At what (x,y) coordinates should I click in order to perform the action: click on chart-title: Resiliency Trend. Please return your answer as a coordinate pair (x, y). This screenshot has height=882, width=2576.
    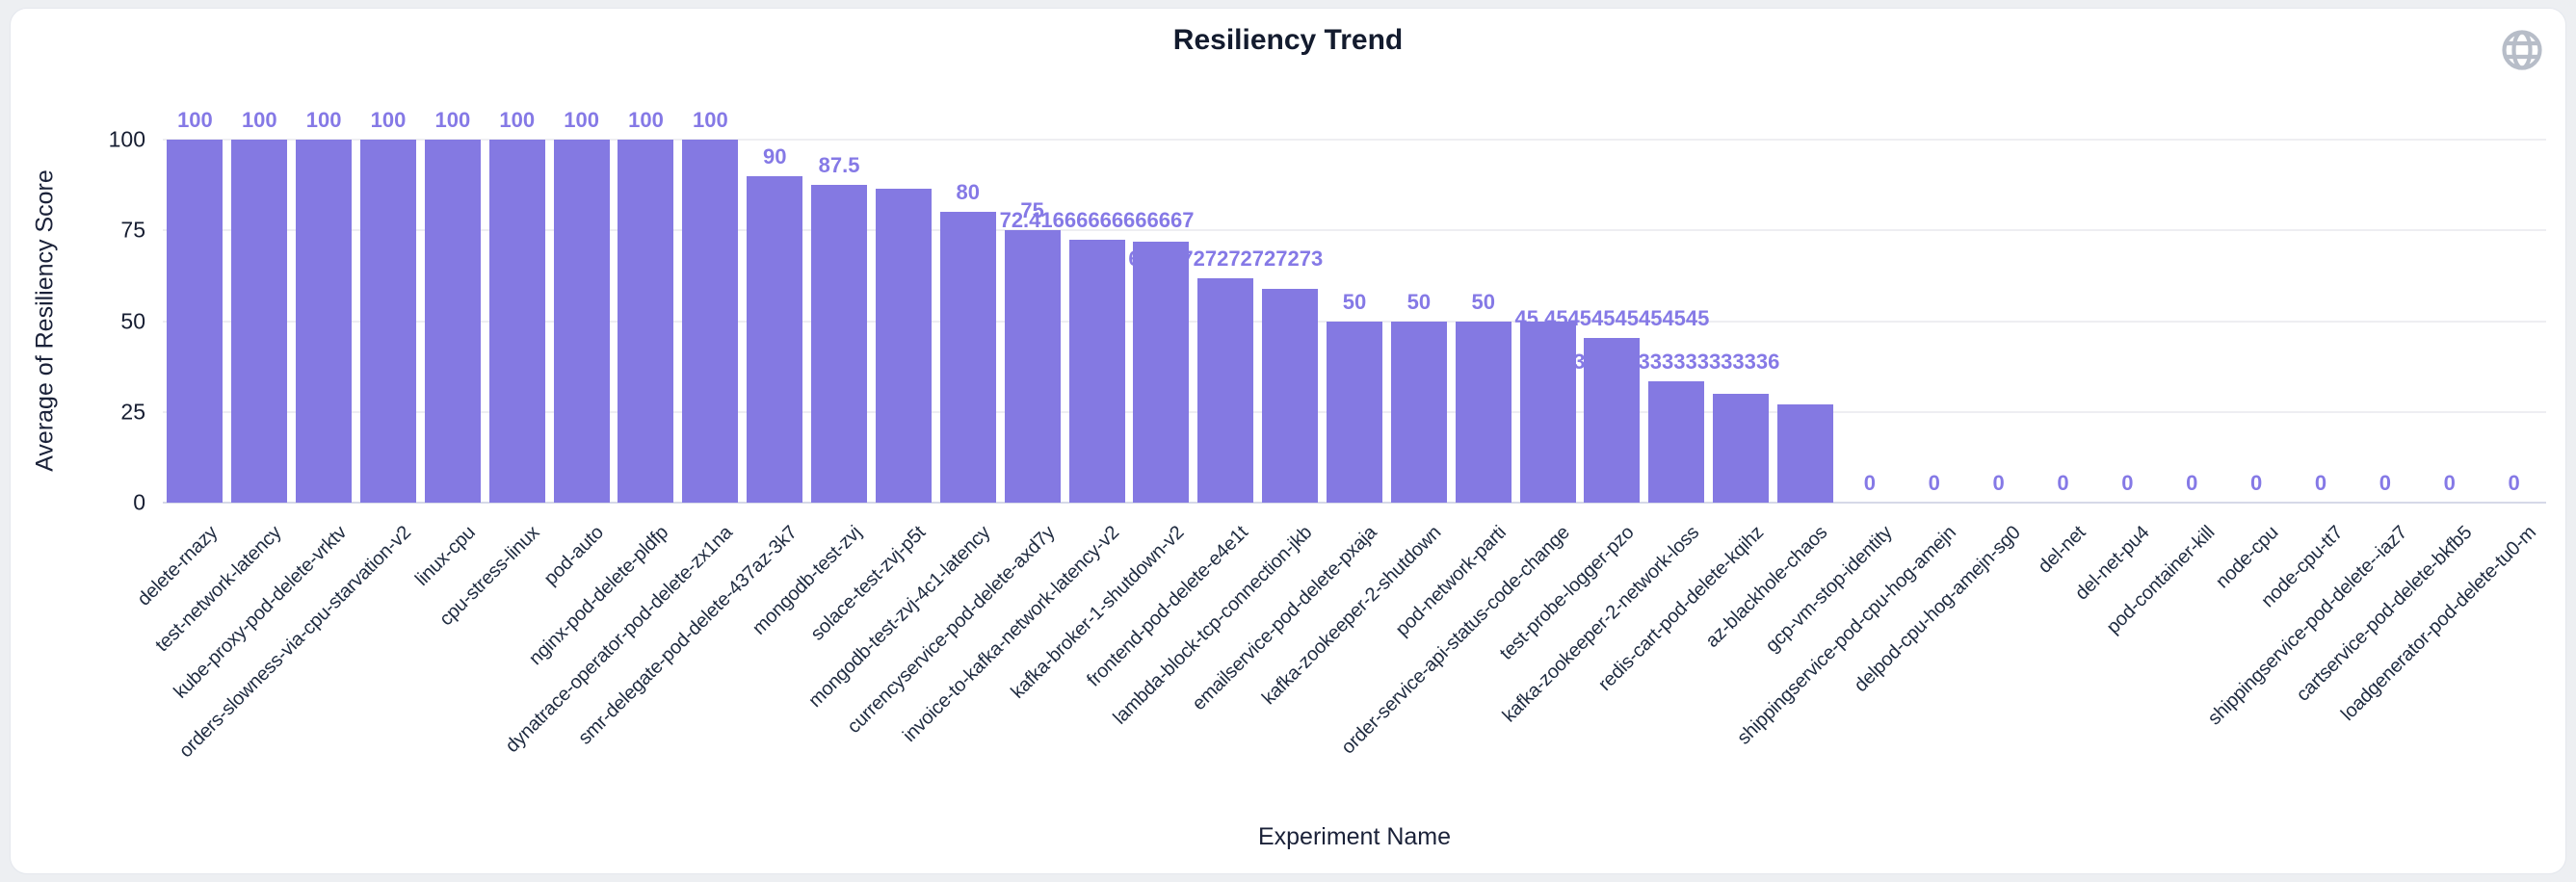
    Looking at the image, I should click on (1288, 40).